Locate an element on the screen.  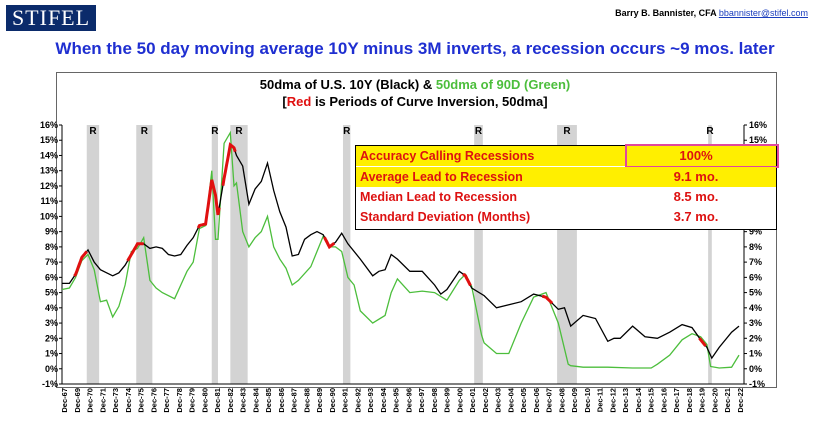
stats-label: Median Lead to Recession is located at coordinates (438, 197).